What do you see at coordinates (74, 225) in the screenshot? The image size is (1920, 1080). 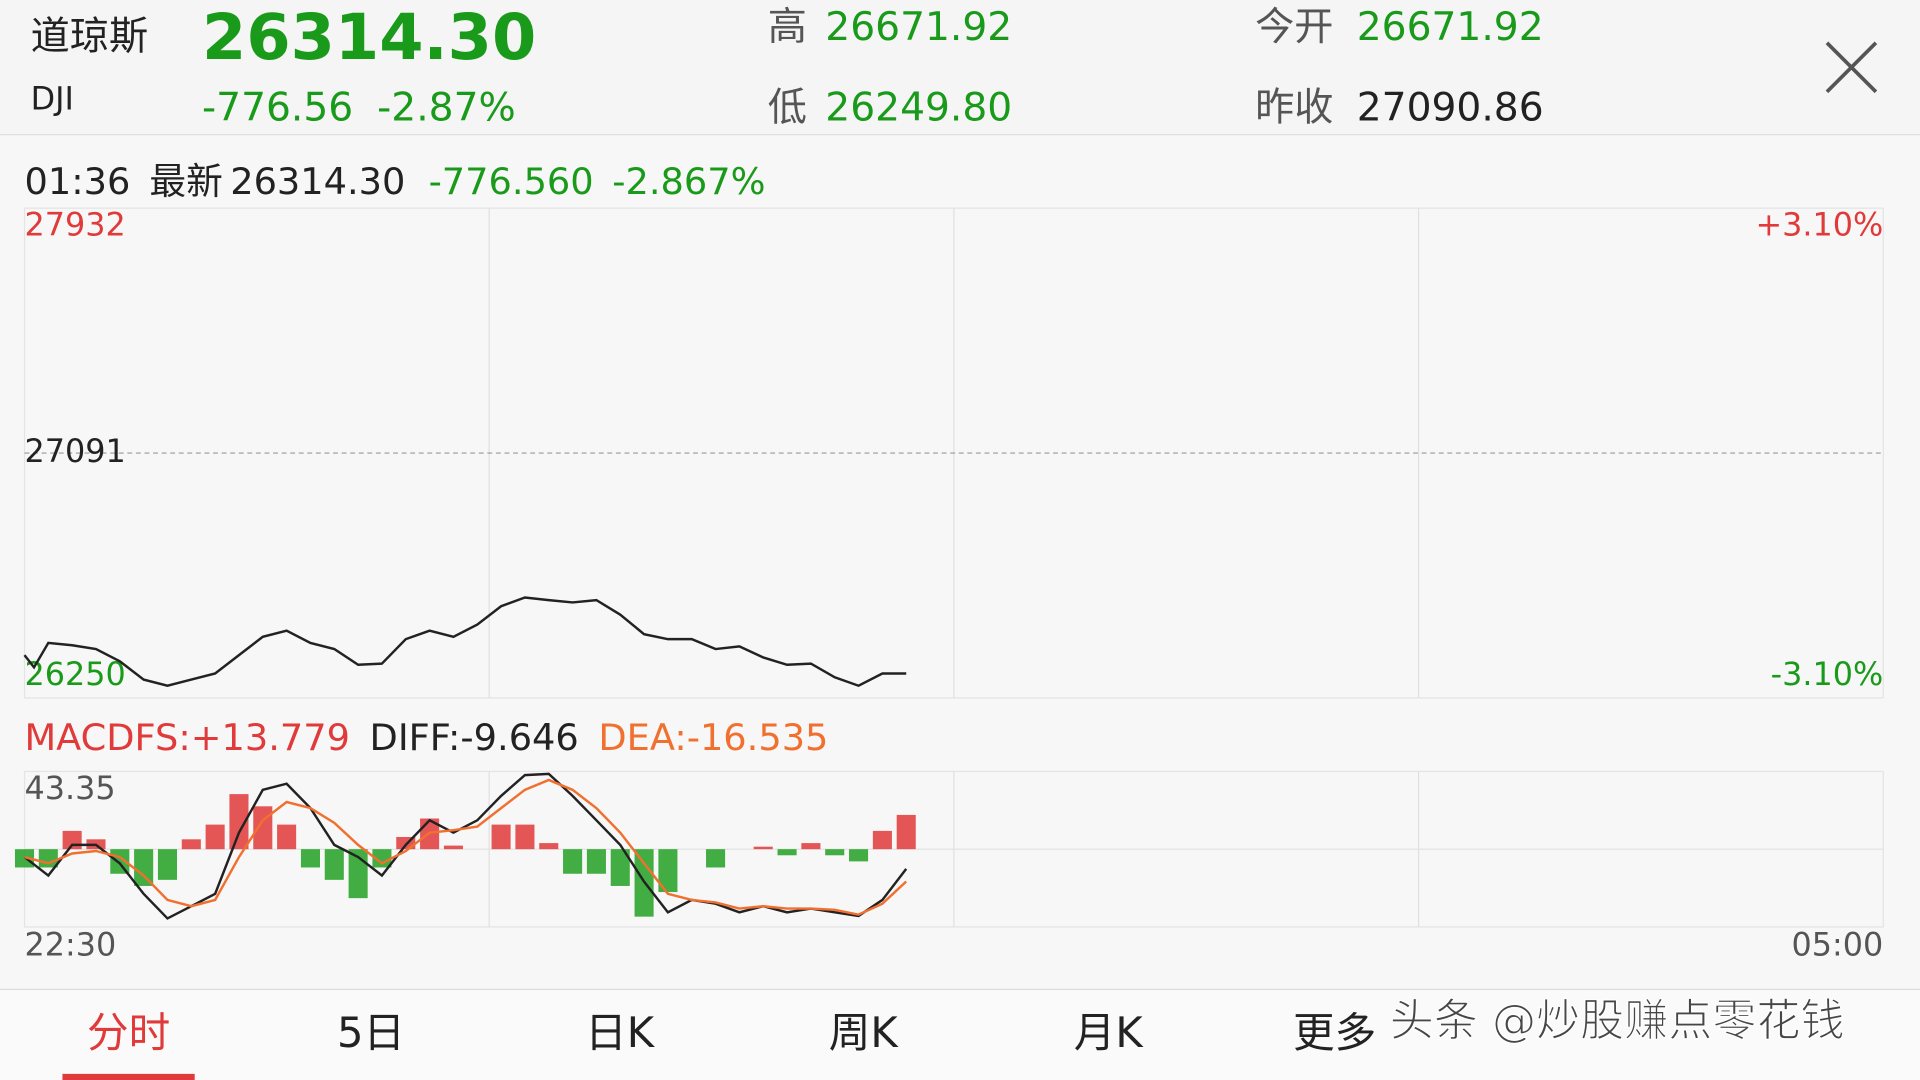 I see `y-tick-label: 27932` at bounding box center [74, 225].